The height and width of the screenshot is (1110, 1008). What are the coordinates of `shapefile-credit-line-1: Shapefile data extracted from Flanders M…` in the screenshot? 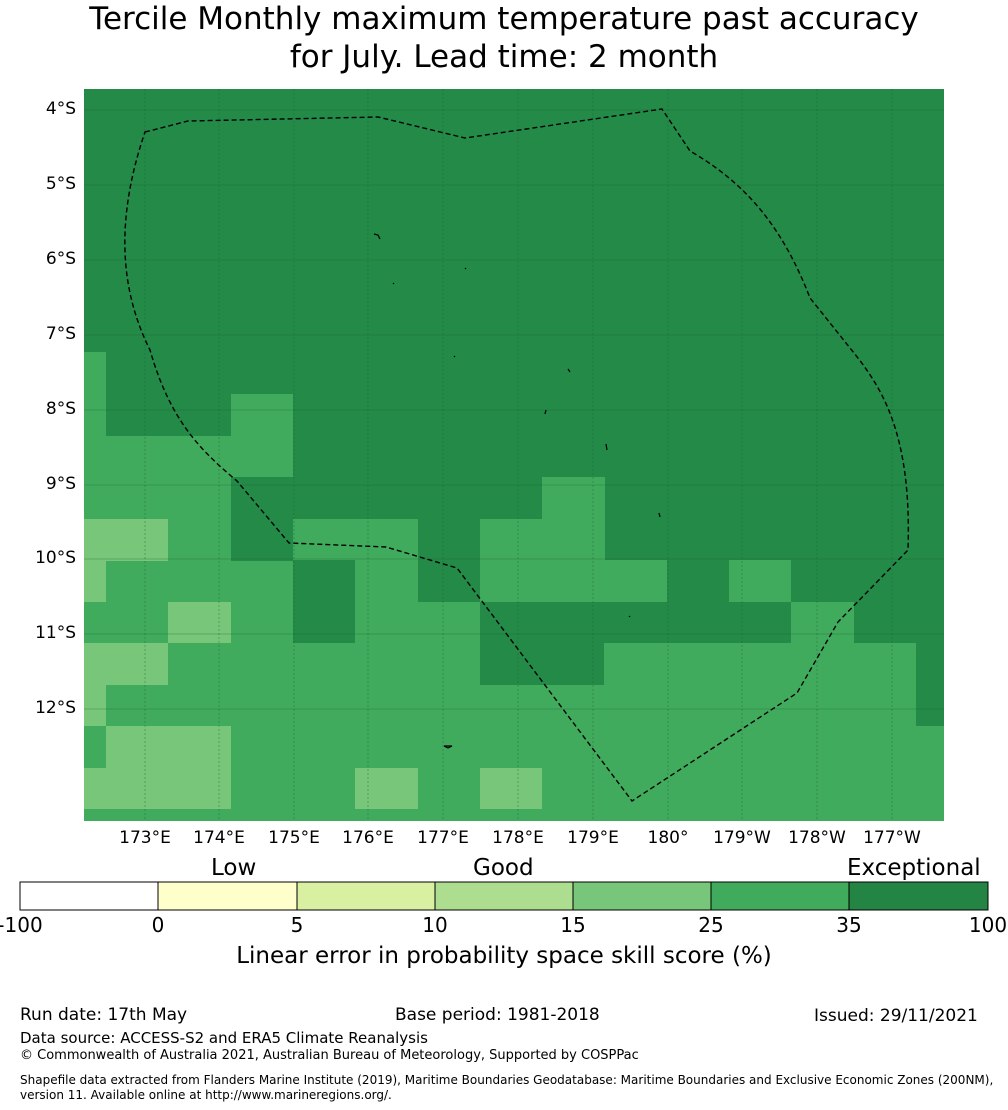 It's located at (507, 1080).